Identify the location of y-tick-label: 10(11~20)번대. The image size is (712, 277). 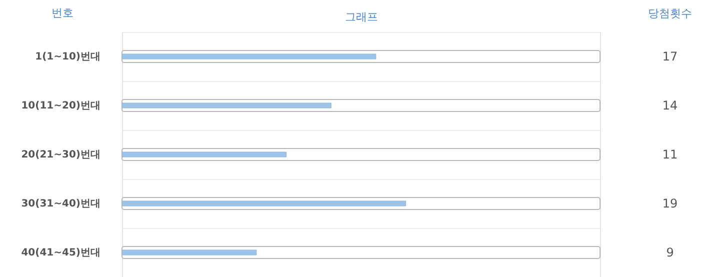
(60, 106).